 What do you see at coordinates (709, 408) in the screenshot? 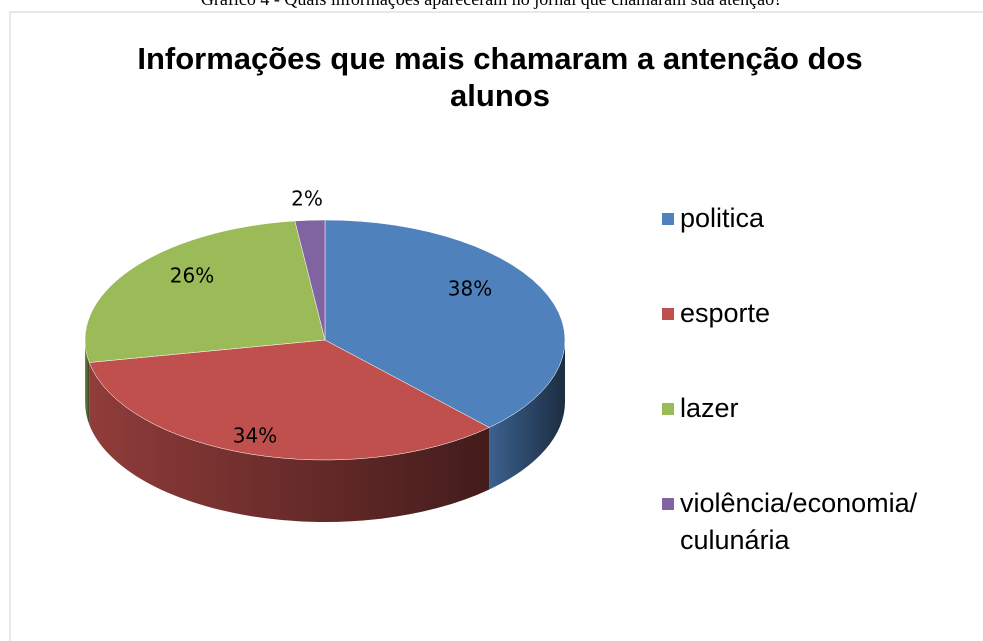
I see `legend-label: lazer` at bounding box center [709, 408].